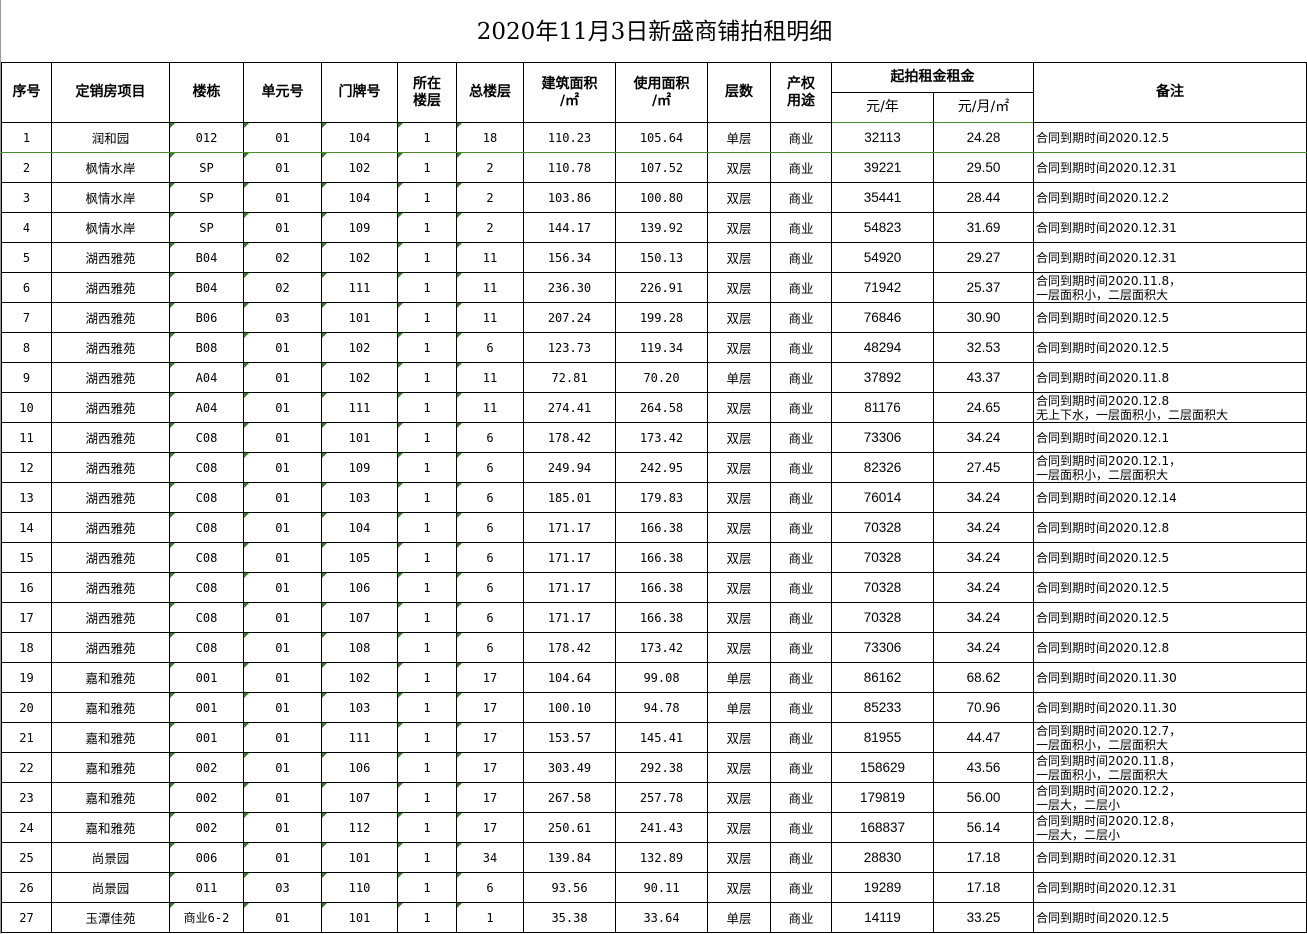  What do you see at coordinates (359, 617) in the screenshot?
I see `cell-door: 107` at bounding box center [359, 617].